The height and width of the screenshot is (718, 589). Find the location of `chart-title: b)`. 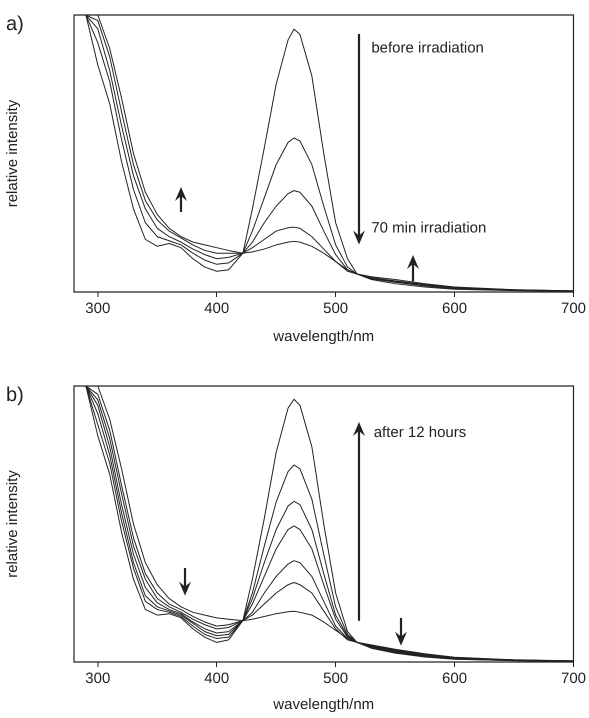

chart-title: b) is located at coordinates (15, 395).